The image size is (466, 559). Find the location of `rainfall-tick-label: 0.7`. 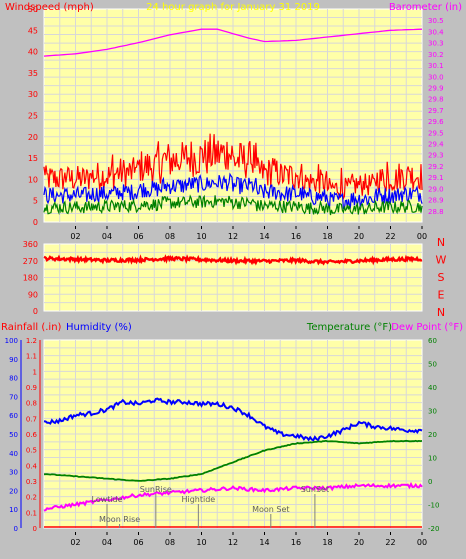

rainfall-tick-label: 0.7 is located at coordinates (31, 419).